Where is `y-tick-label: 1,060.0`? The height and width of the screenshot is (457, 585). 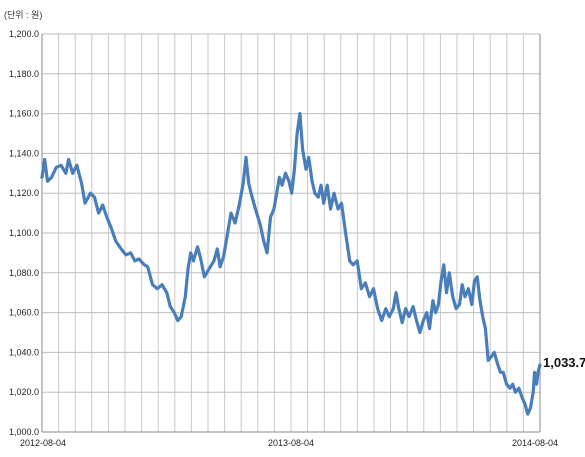 y-tick-label: 1,060.0 is located at coordinates (24, 313).